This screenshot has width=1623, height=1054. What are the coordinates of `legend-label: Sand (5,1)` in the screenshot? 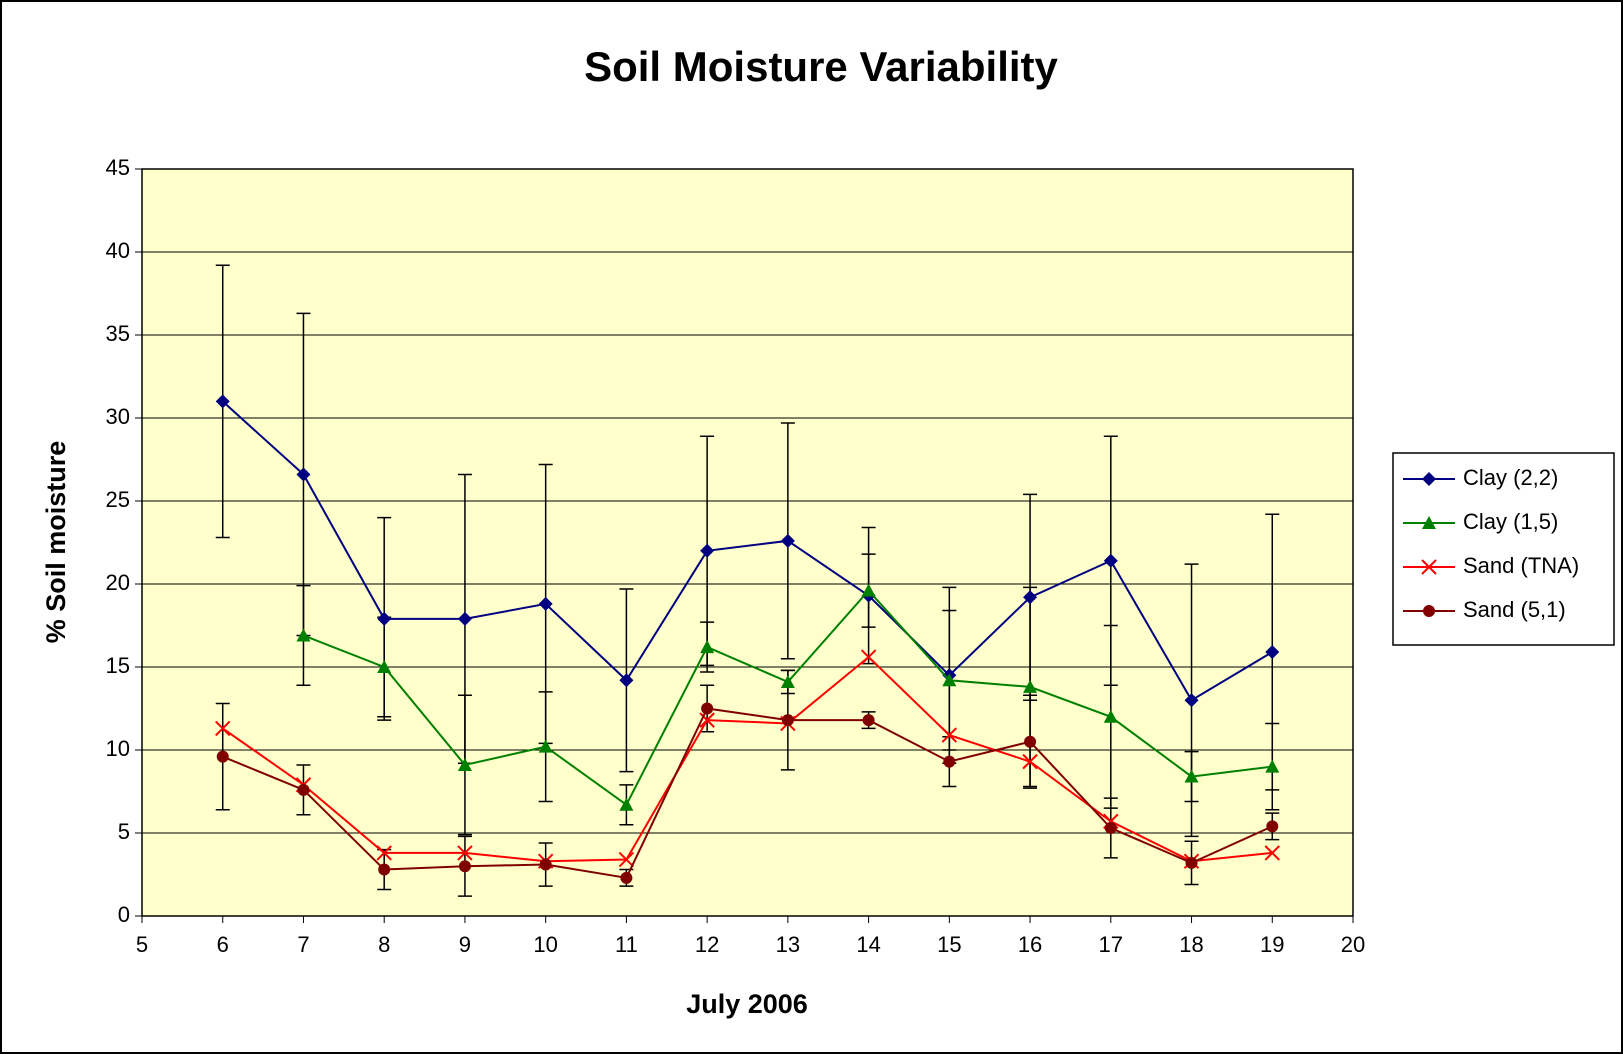 It's located at (1514, 609).